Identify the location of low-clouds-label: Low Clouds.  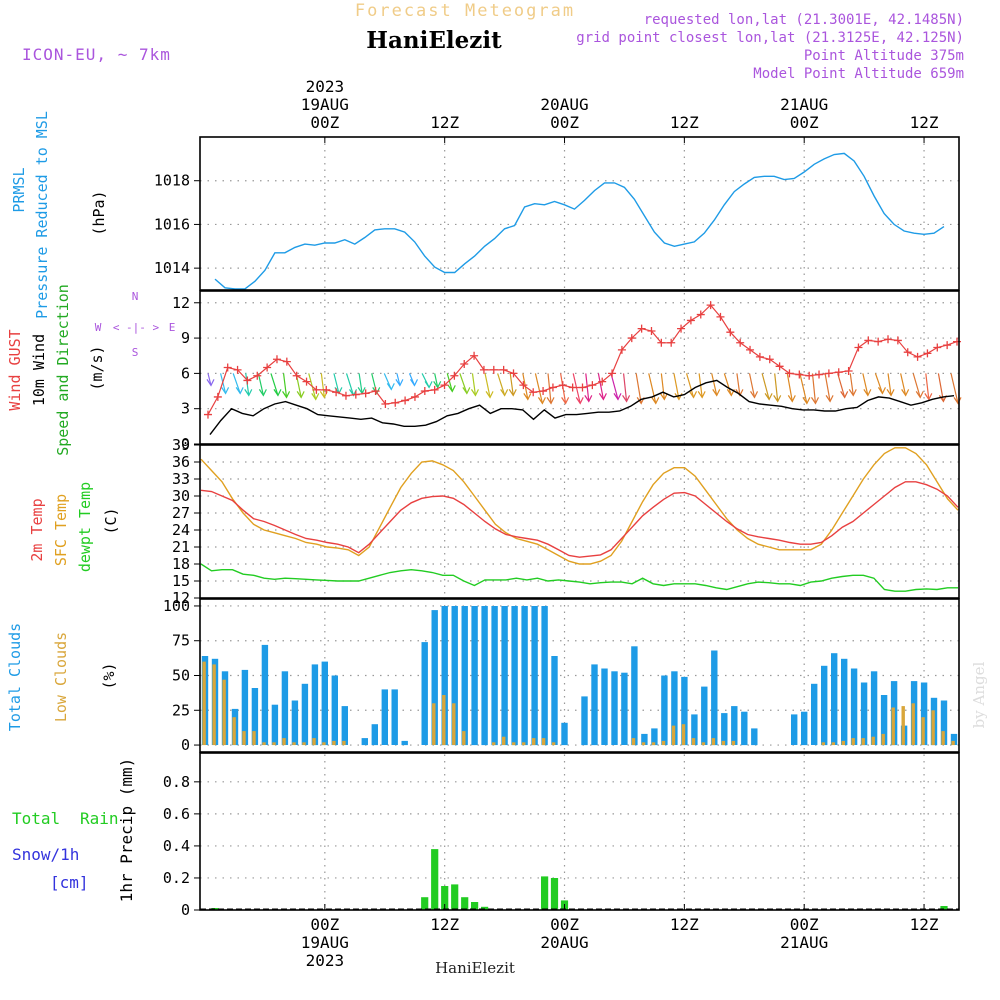
(61, 677).